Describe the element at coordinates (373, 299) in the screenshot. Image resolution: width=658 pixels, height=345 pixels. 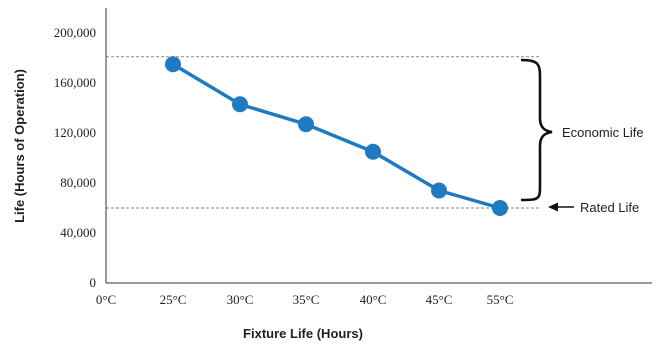
I see `x-tick-label: 40°C` at that location.